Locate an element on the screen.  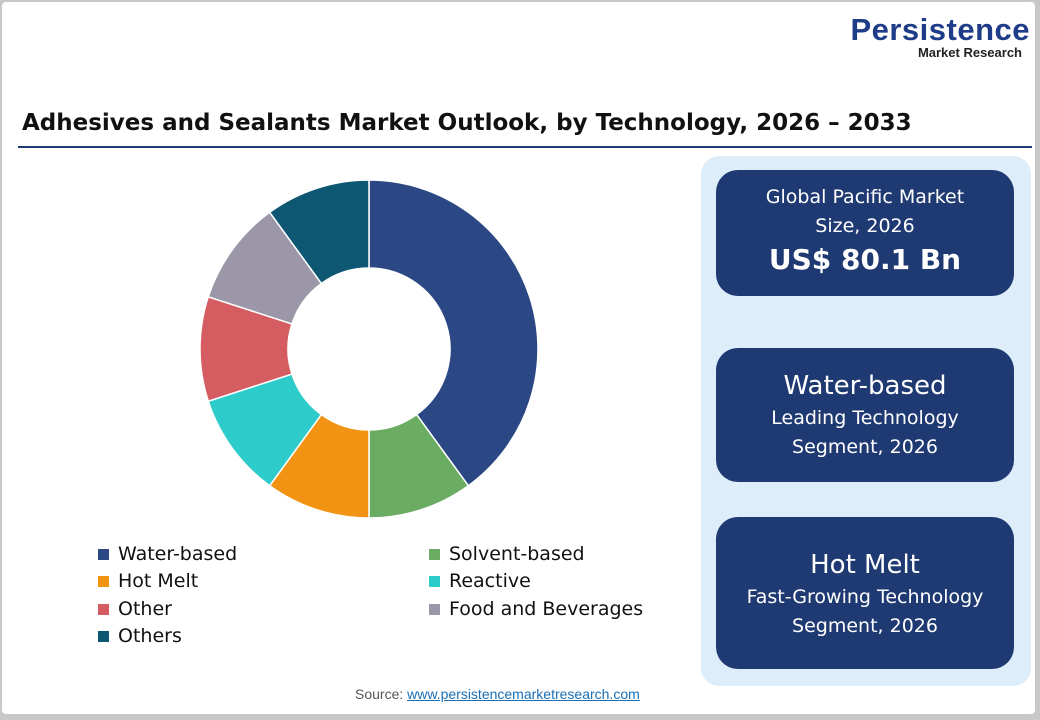
logo-subtitle: Market Research is located at coordinates (969, 52).